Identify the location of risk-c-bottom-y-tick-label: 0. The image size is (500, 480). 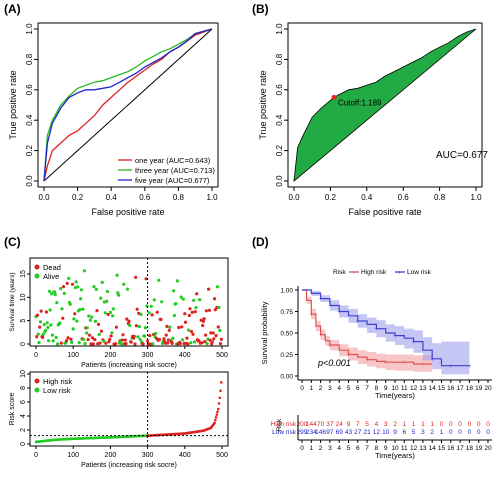
(23, 444).